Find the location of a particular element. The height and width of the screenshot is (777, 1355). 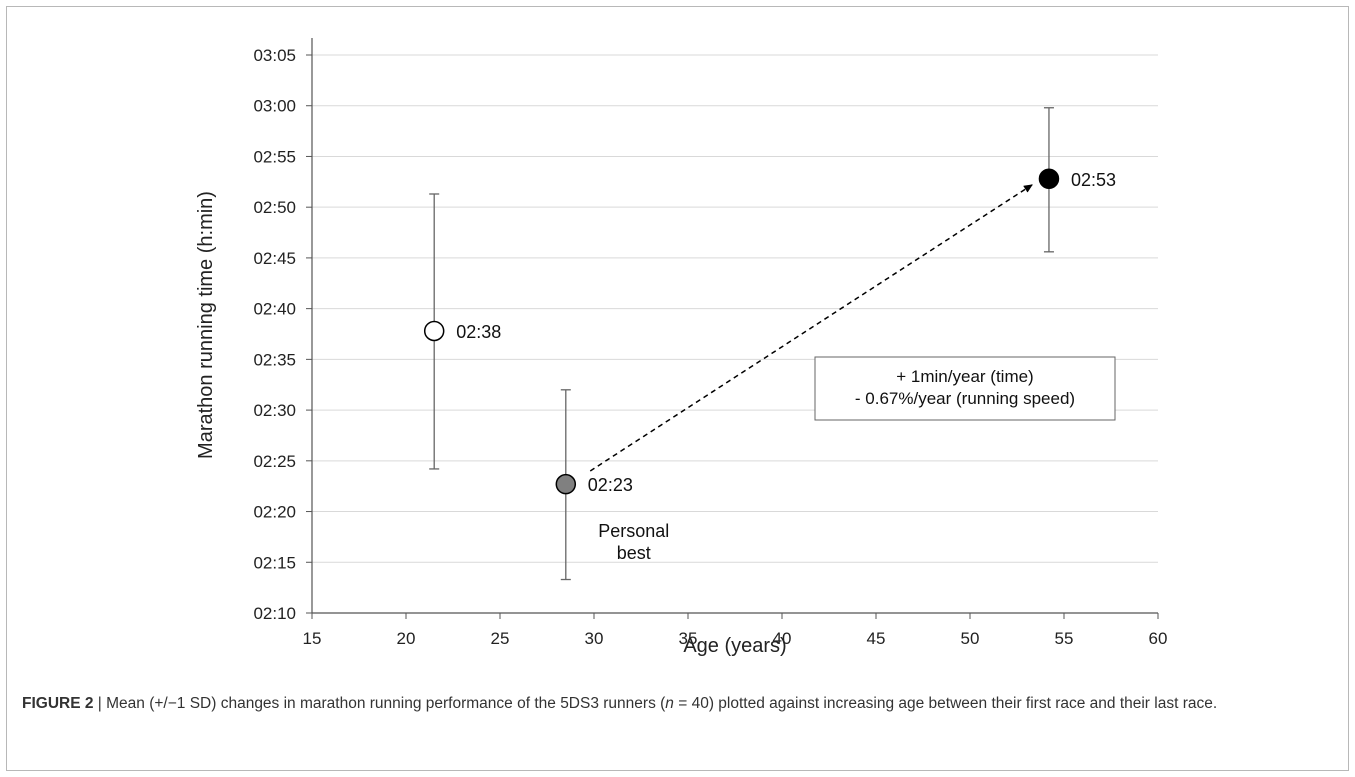

y-axis-label: Marathon running time (h:min) is located at coordinates (206, 325).